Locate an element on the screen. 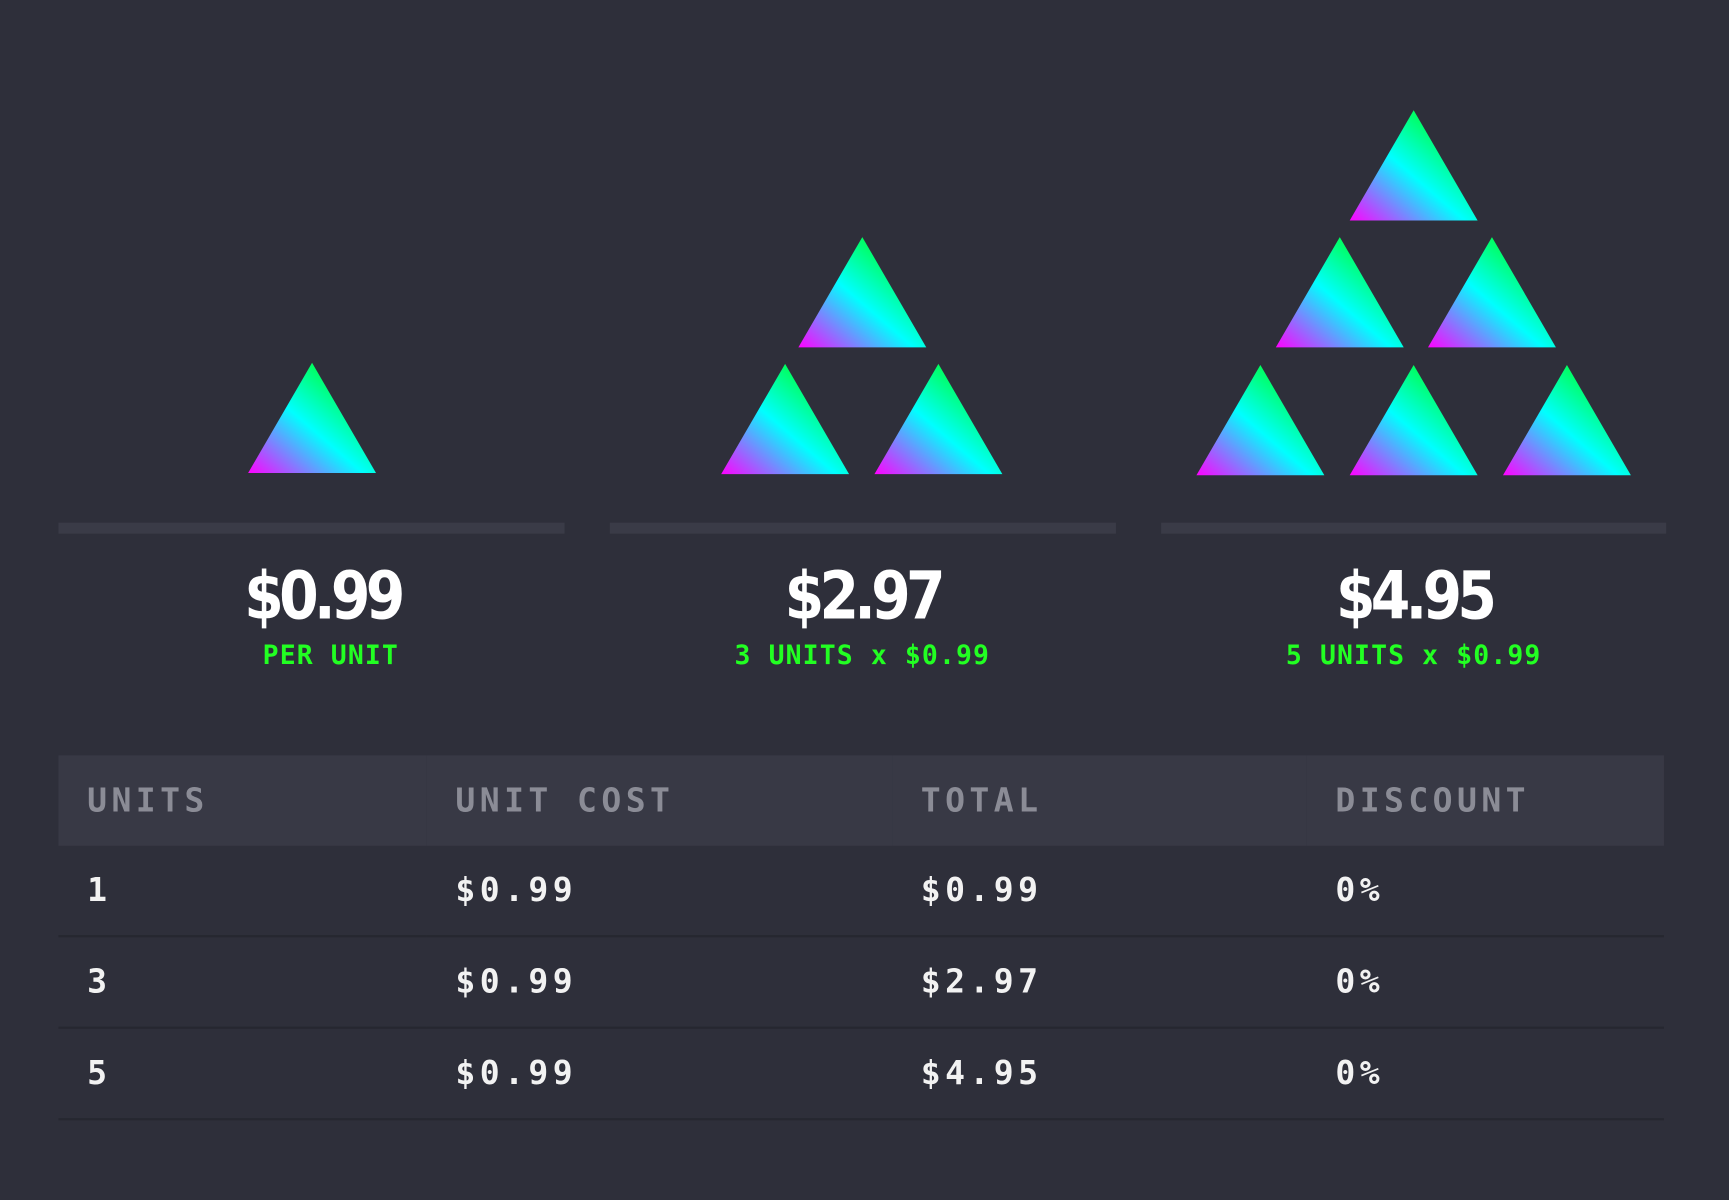 The height and width of the screenshot is (1200, 1729). header-discount: DISCOUNT is located at coordinates (1485, 800).